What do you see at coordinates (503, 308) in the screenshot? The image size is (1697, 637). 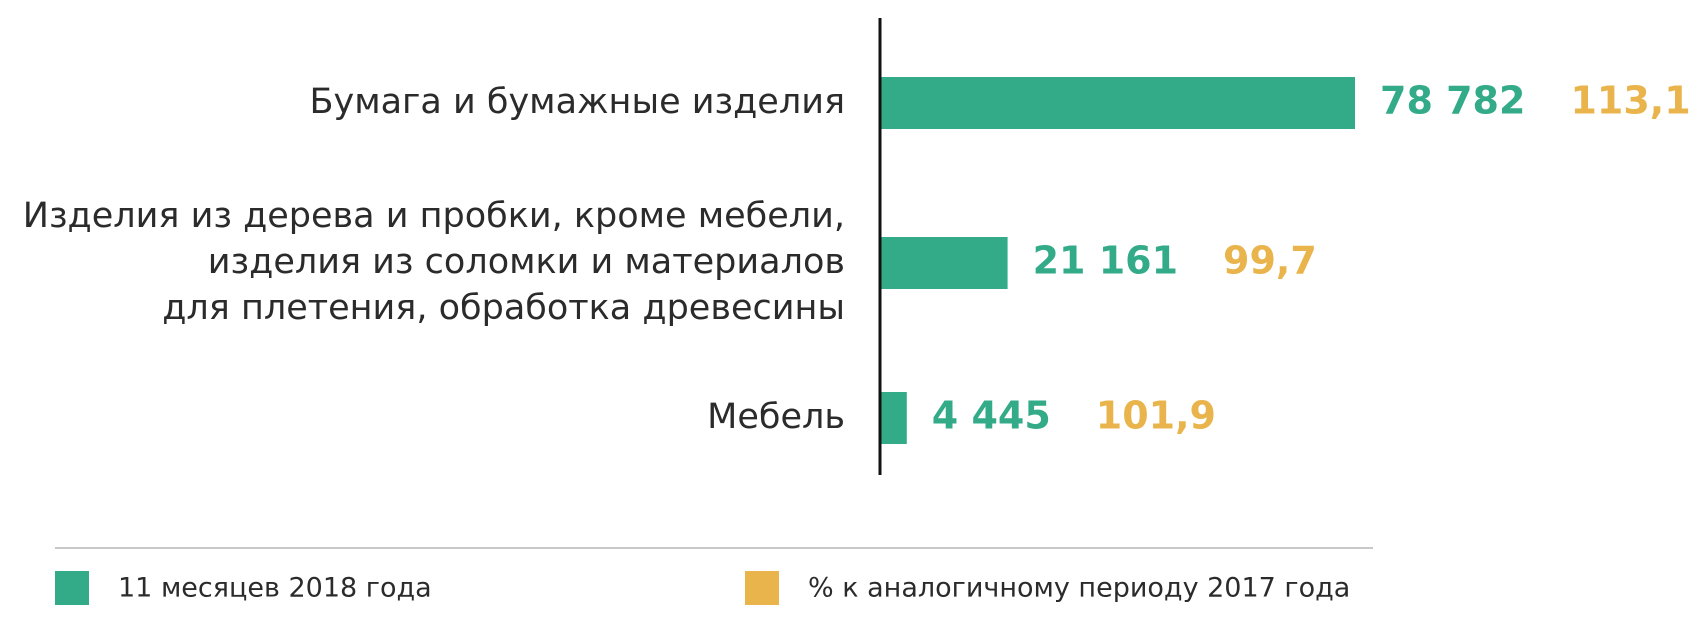 I see `category-label: для плетения, обработка древесины` at bounding box center [503, 308].